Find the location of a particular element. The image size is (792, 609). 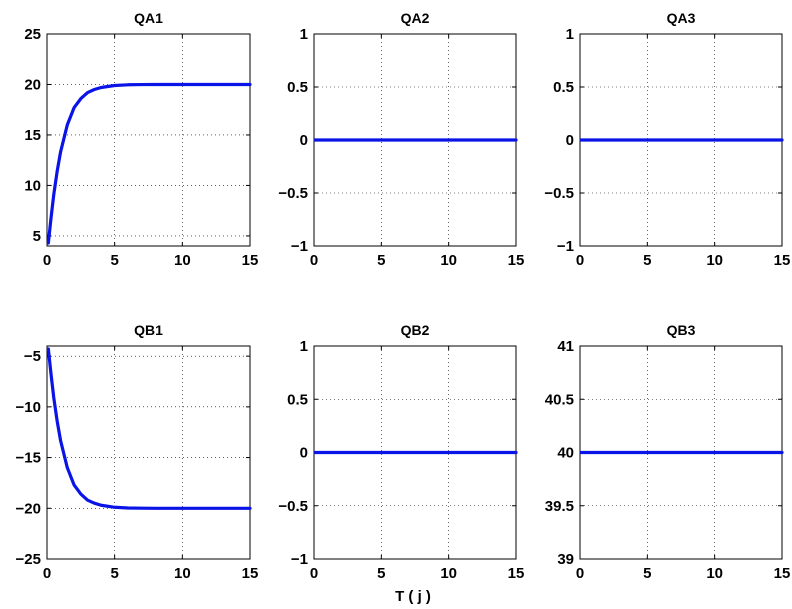

subplot-qb1: 0 5 10 15 −25 −20 −15 −10 −5 QB1 is located at coordinates (137, 452).